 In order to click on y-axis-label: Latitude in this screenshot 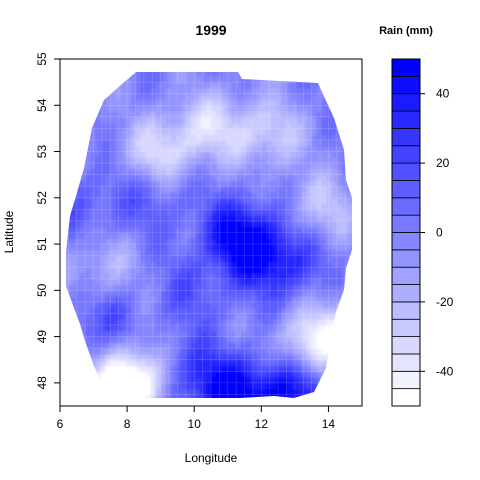, I will do `click(9, 231)`.